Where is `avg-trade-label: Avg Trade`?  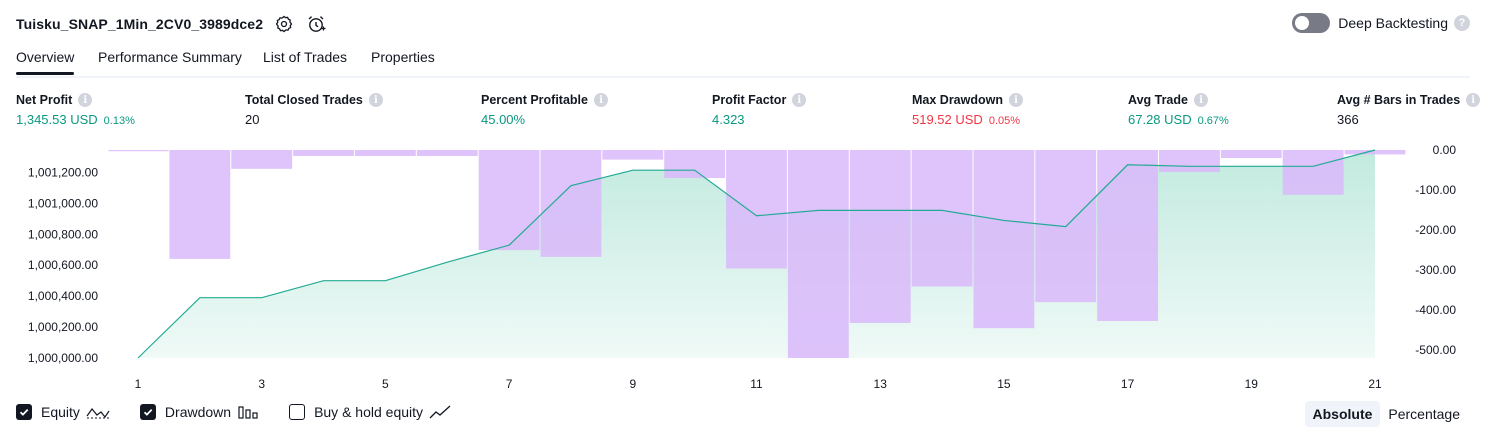
avg-trade-label: Avg Trade is located at coordinates (1158, 100).